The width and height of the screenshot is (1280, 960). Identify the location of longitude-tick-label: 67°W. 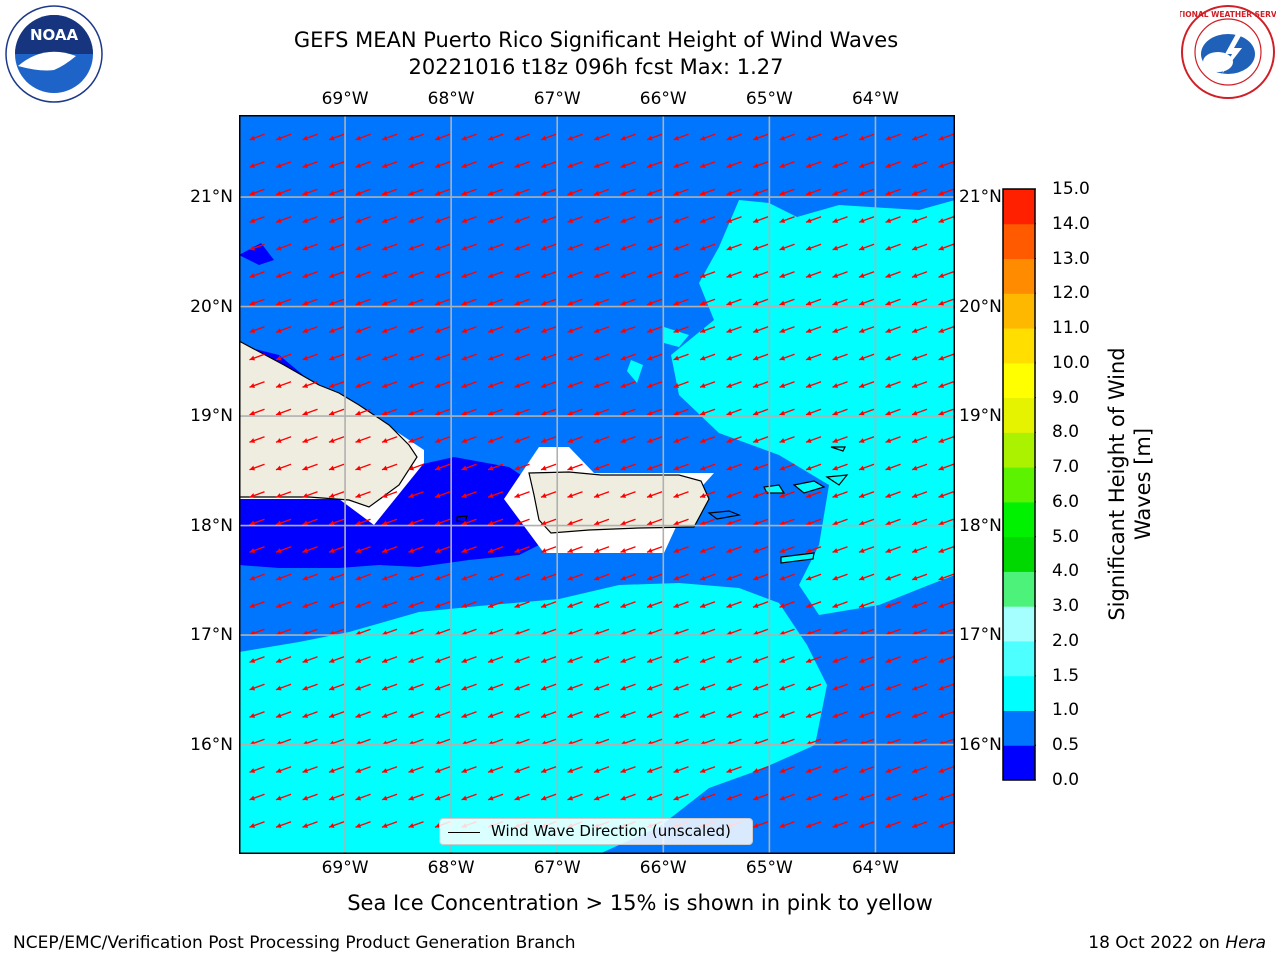
(557, 99).